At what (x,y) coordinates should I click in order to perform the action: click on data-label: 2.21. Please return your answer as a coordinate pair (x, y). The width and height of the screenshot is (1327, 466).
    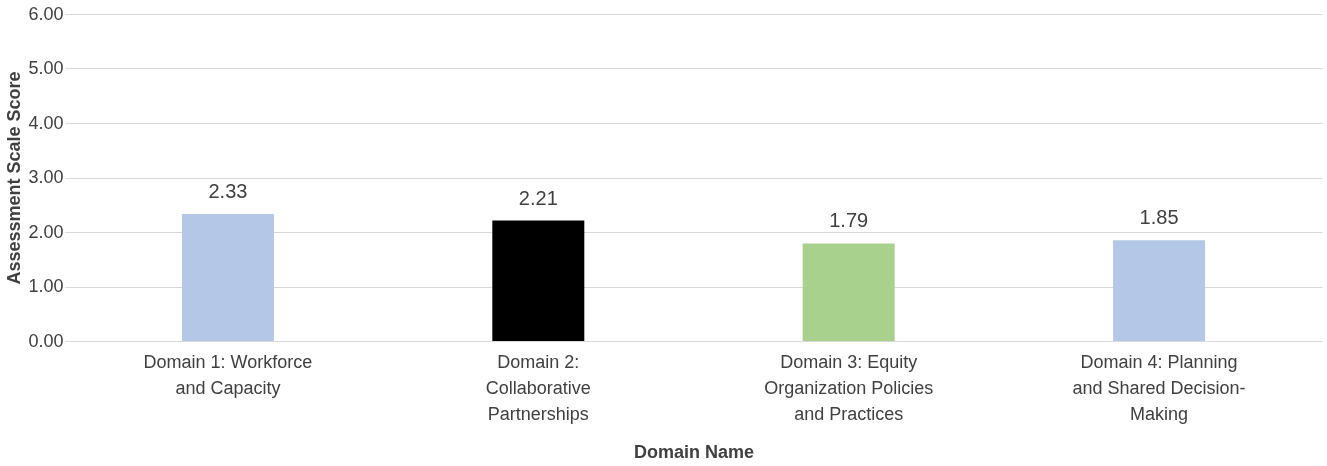
    Looking at the image, I should click on (538, 197).